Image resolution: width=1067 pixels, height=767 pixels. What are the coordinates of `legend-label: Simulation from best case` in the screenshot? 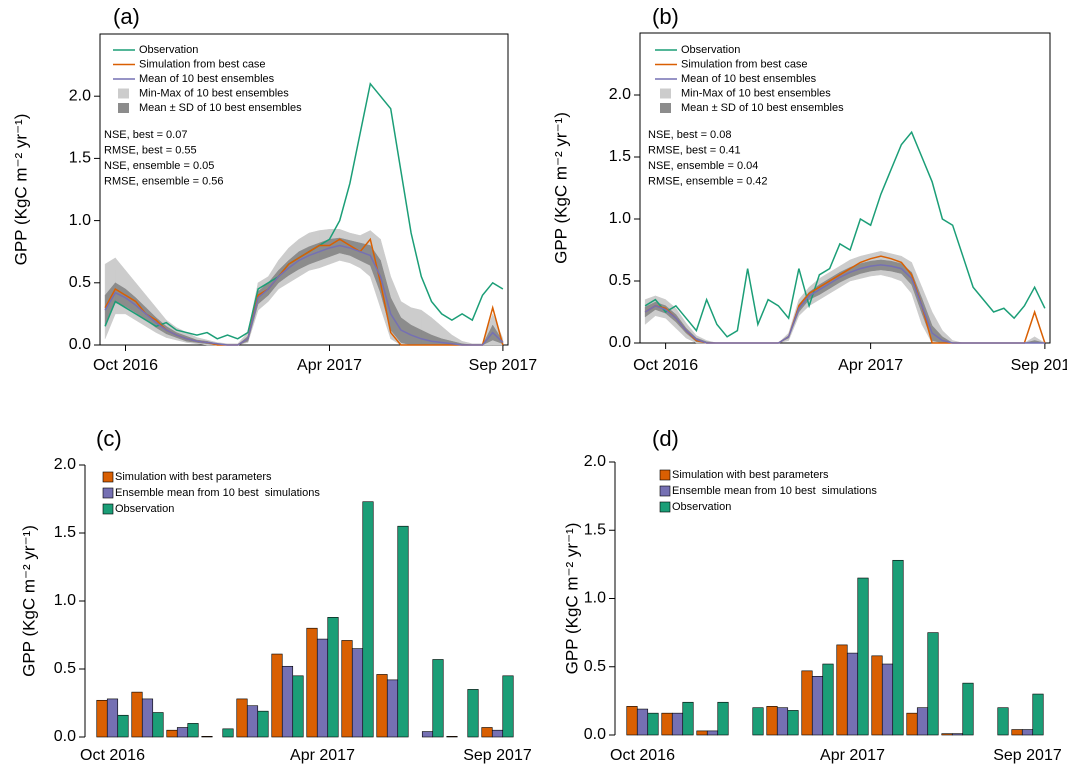 It's located at (744, 64).